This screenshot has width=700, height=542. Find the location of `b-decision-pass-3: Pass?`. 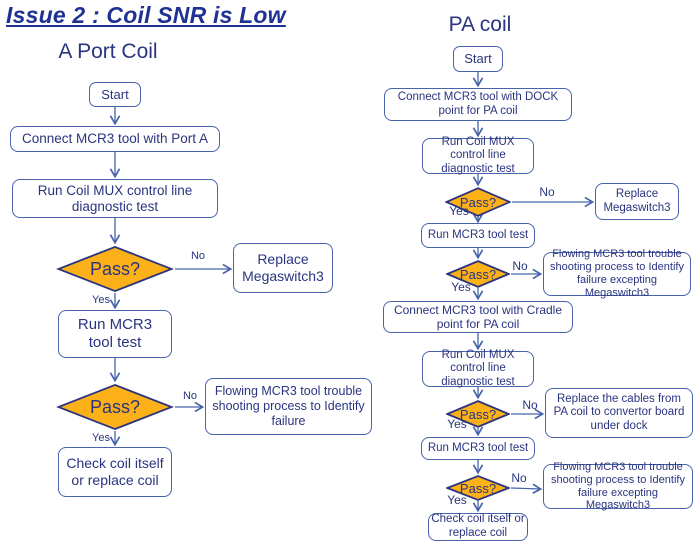

b-decision-pass-3: Pass? is located at coordinates (478, 414).